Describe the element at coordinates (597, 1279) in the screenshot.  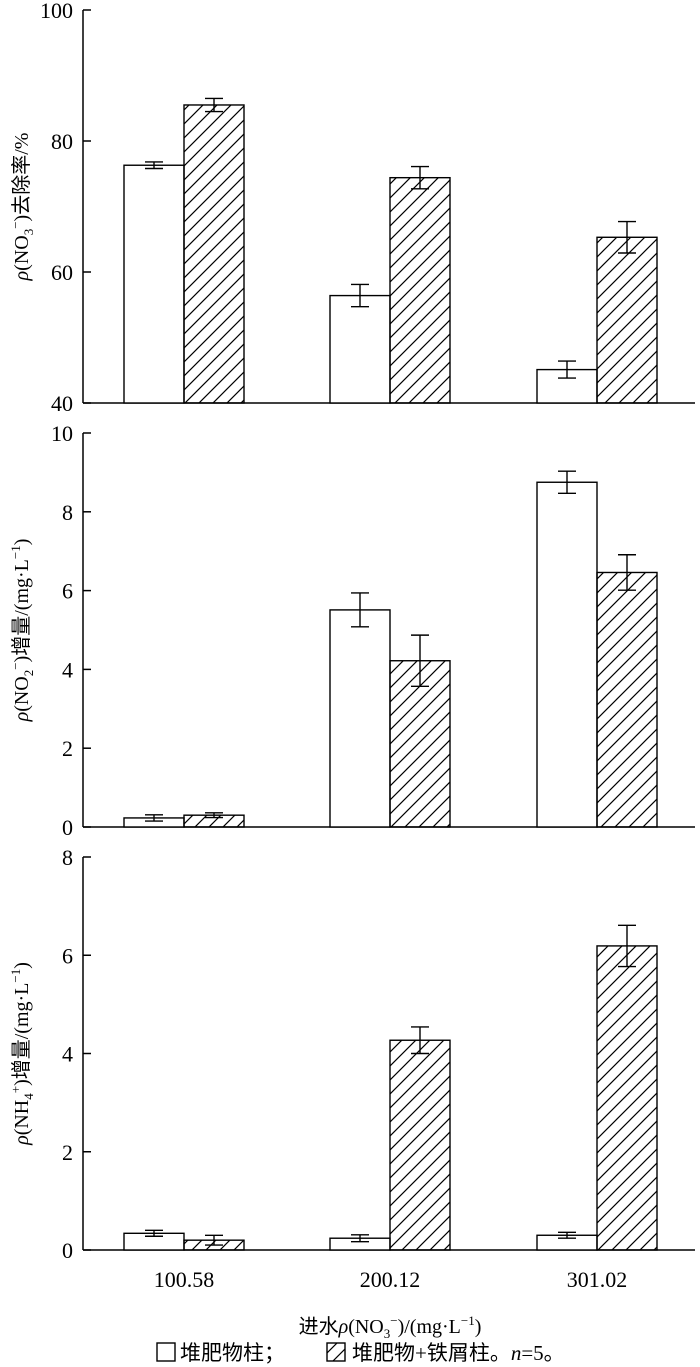
I see `x-tick-label: 301.02` at that location.